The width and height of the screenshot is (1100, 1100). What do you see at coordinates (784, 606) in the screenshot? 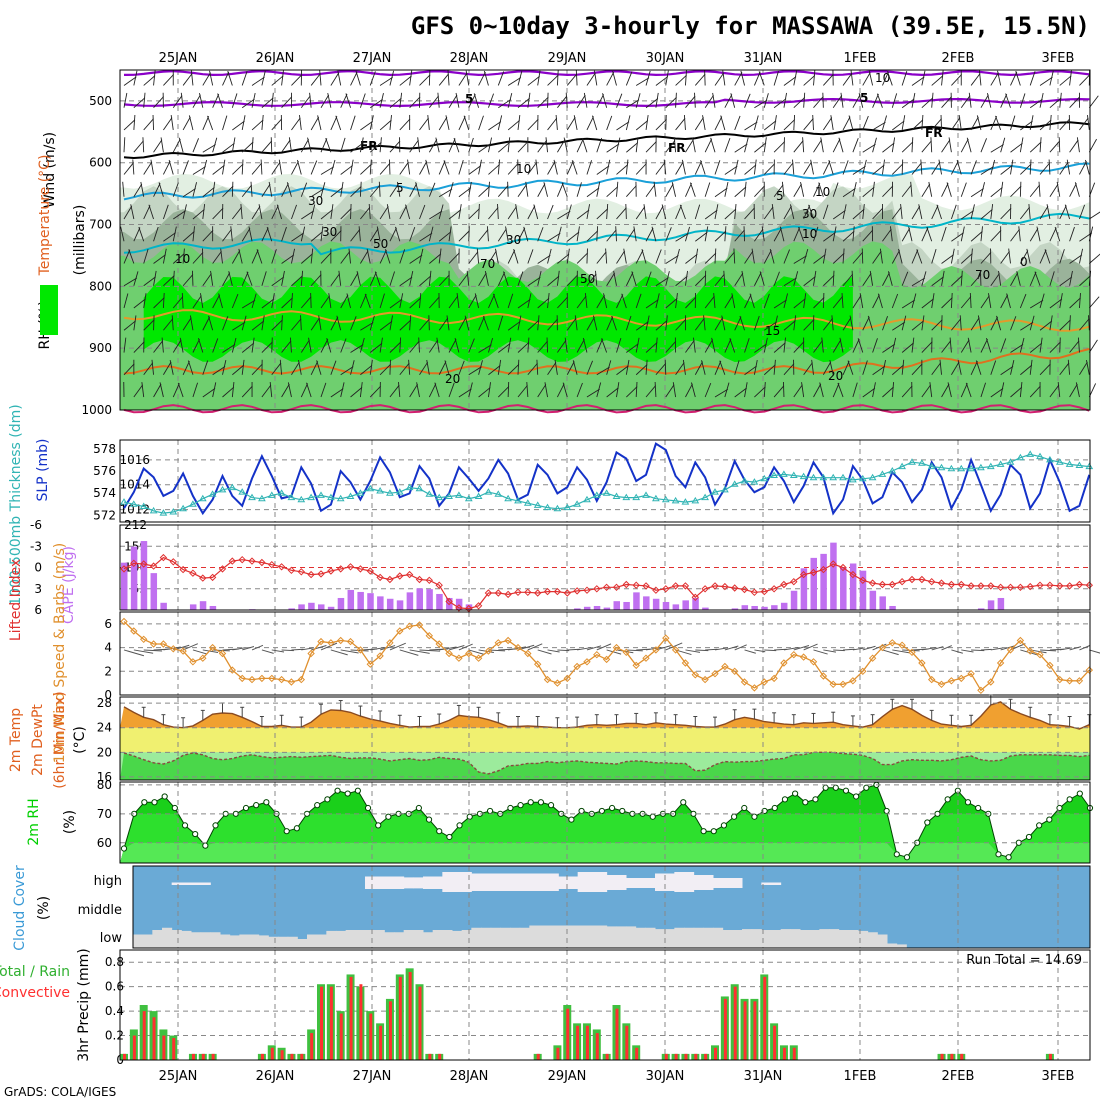
I see `cape-bar` at bounding box center [784, 606].